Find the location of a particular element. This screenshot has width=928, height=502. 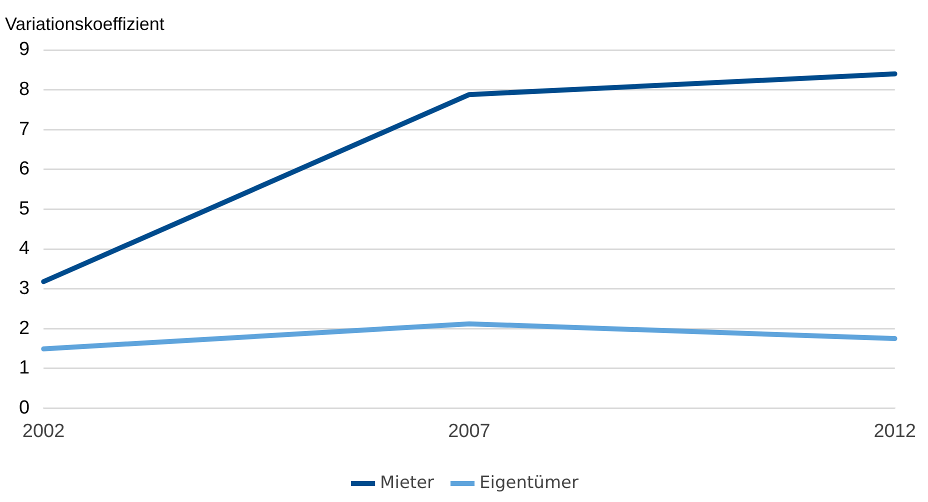

y-tick-label: 5 is located at coordinates (24, 209).